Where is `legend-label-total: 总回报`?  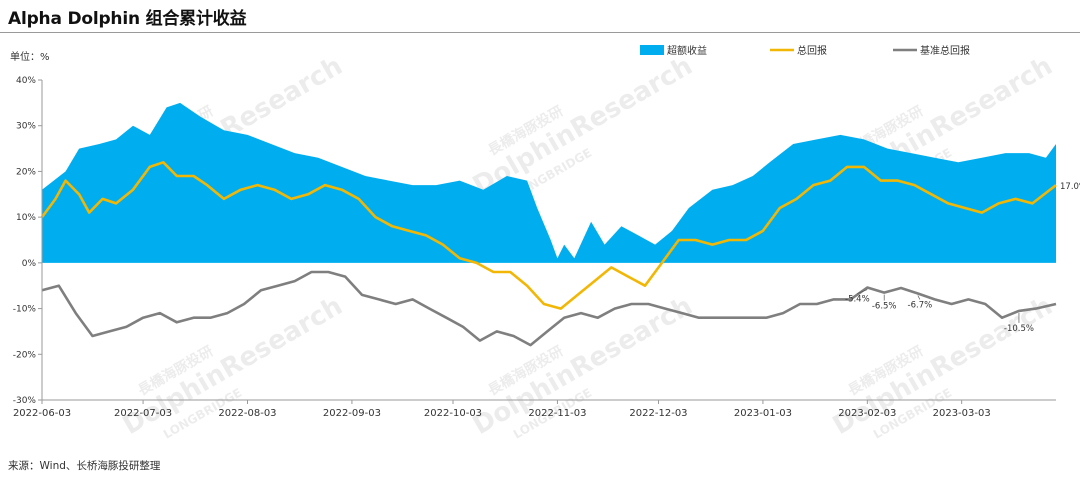 legend-label-total: 总回报 is located at coordinates (812, 50).